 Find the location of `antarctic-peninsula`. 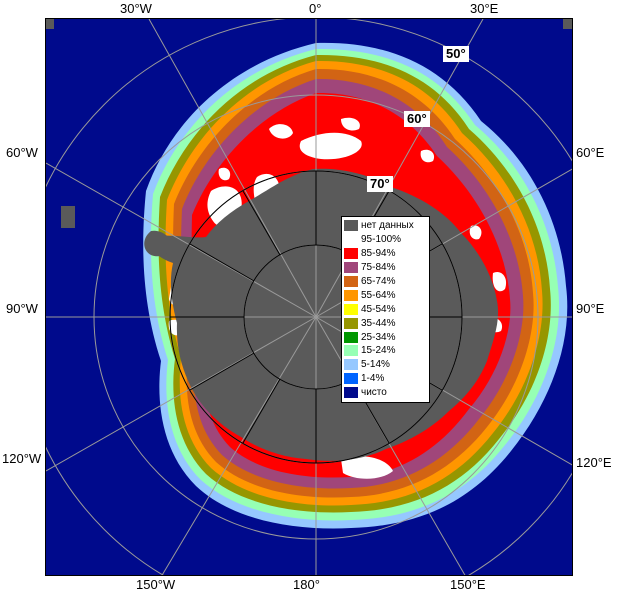

antarctic-peninsula is located at coordinates (158, 243).